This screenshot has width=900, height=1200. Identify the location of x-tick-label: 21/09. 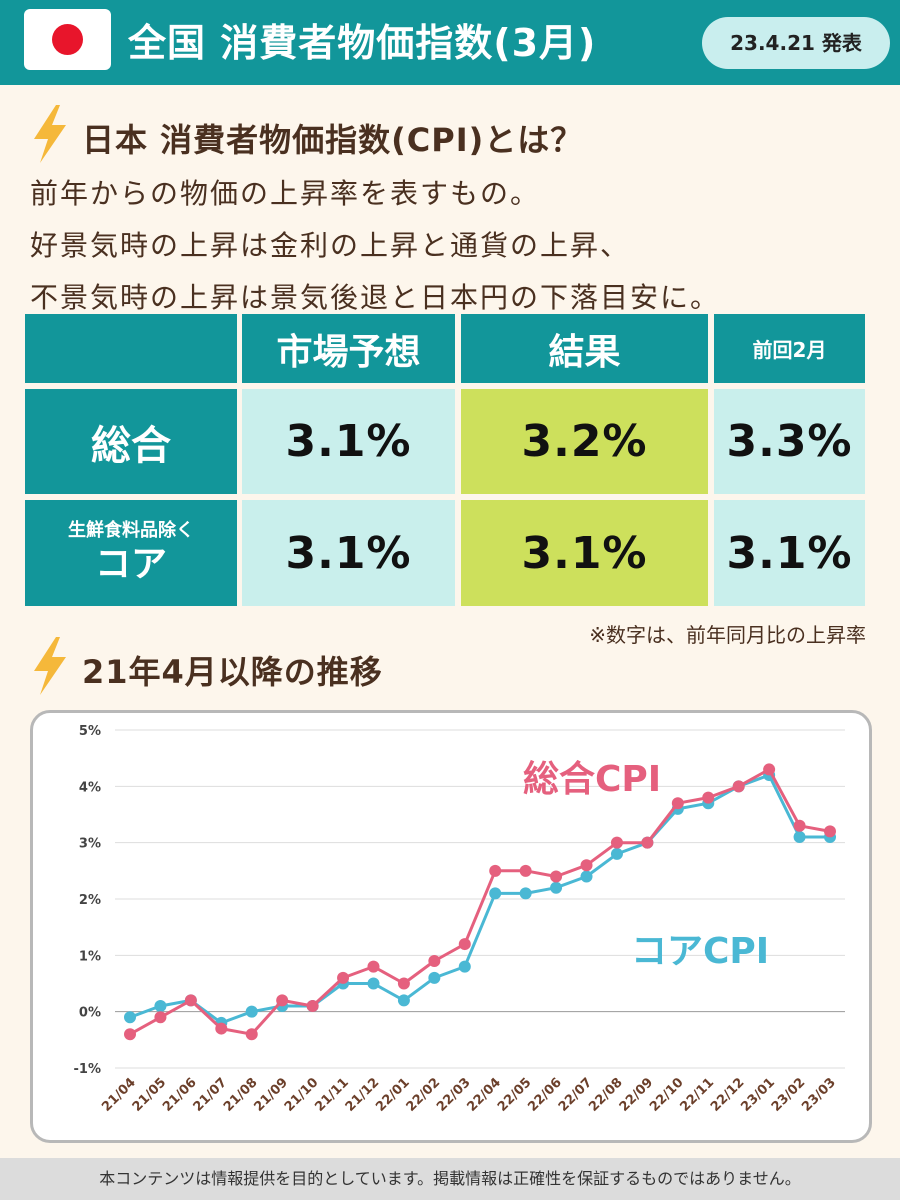
(271, 1095).